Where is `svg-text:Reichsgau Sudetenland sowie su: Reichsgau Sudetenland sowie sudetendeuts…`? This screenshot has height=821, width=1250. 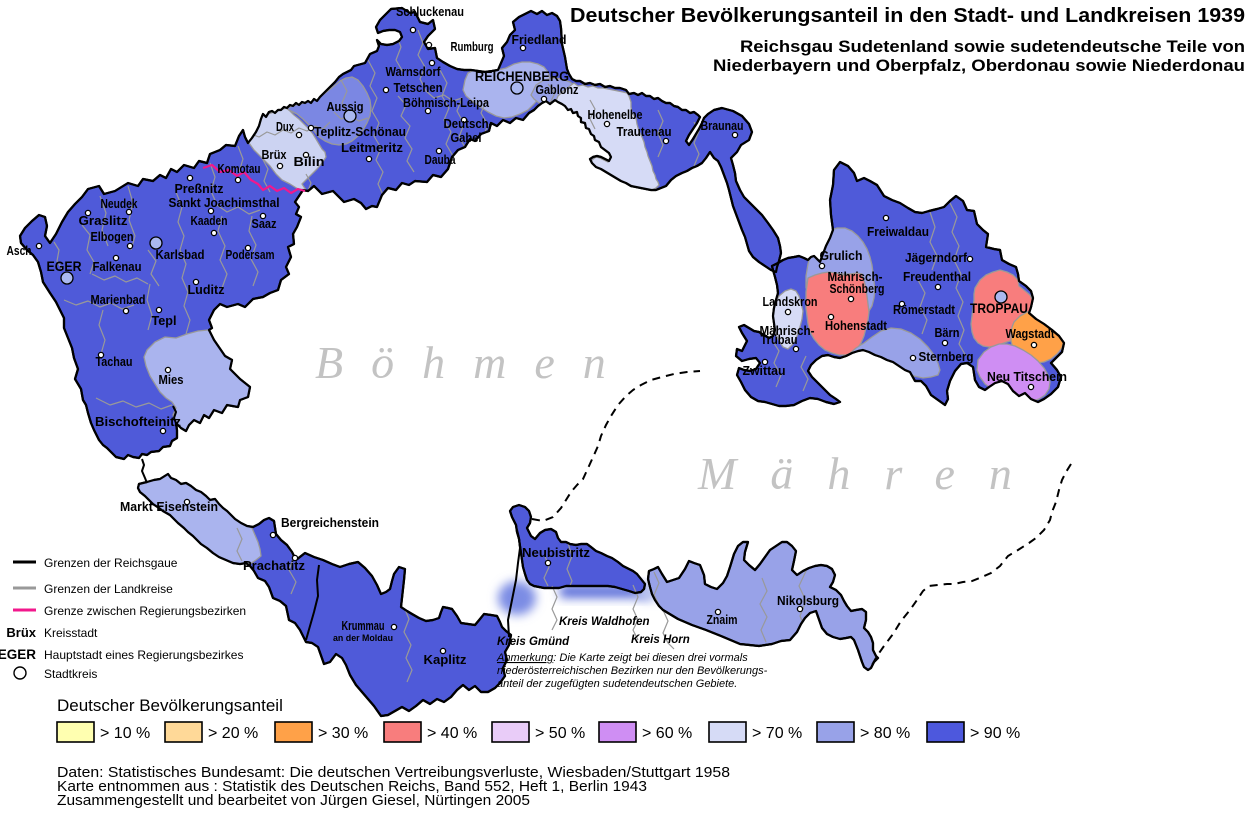
svg-text:Reichsgau Sudetenland sowie su: Reichsgau Sudetenland sowie sudetendeuts… is located at coordinates (992, 46).